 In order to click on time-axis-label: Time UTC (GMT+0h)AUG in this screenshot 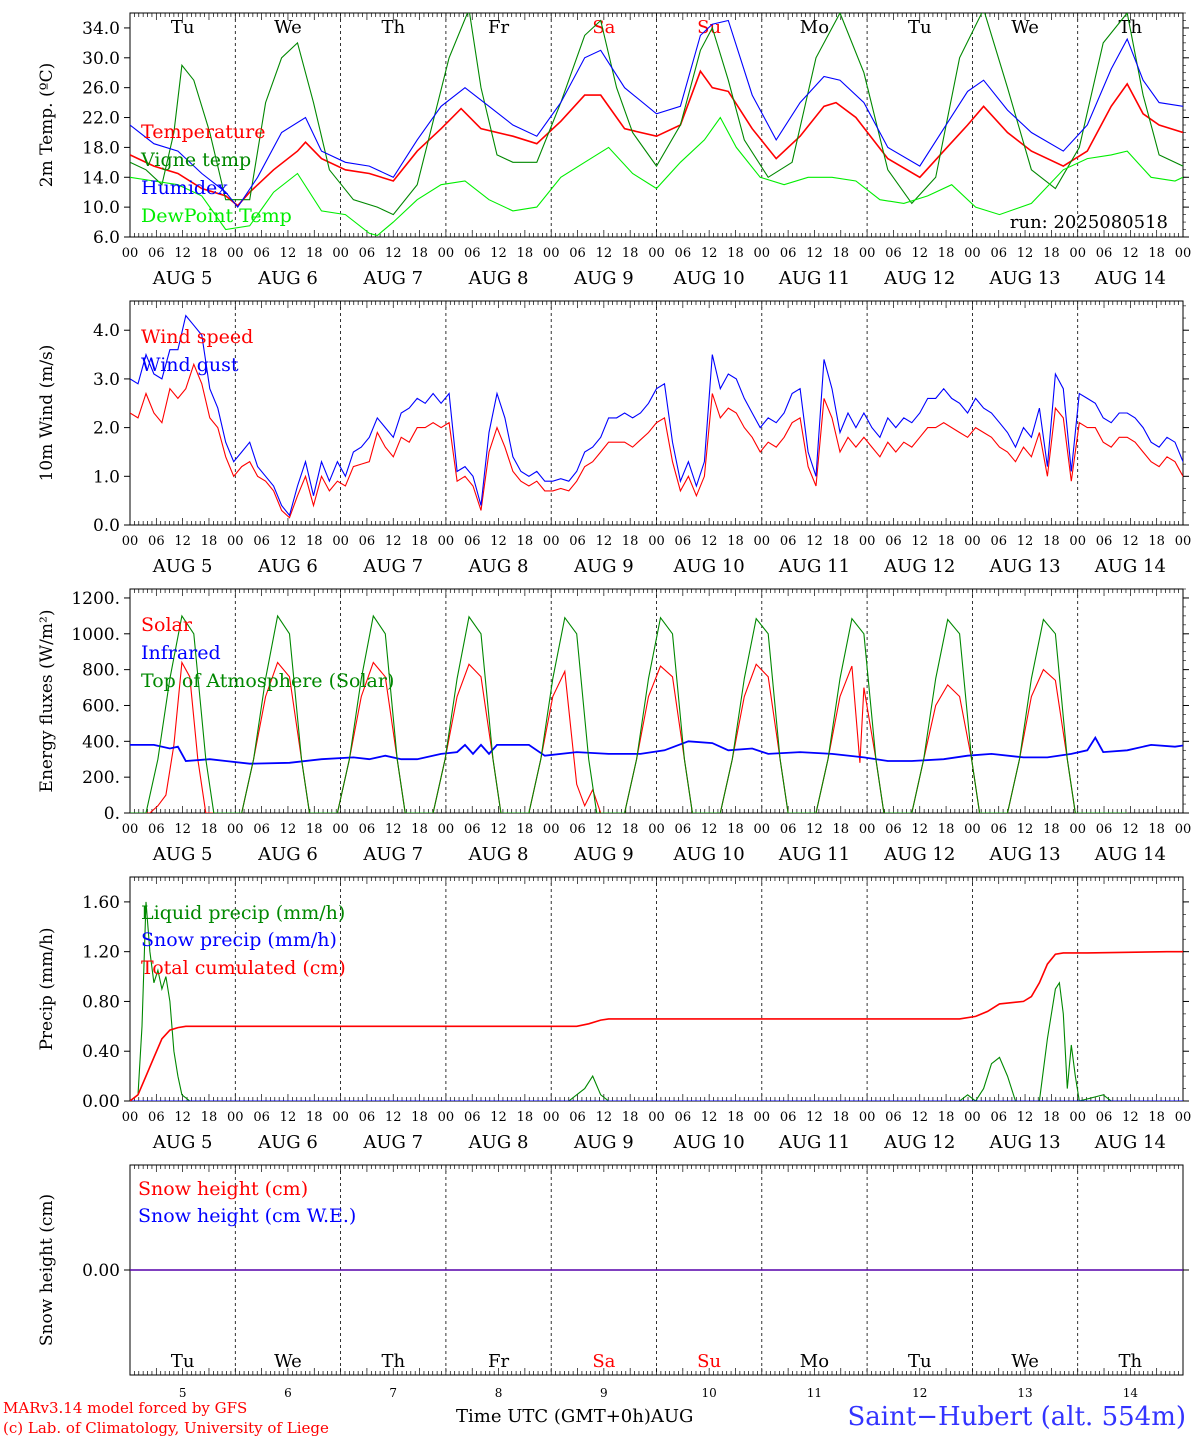, I will do `click(574, 1416)`.